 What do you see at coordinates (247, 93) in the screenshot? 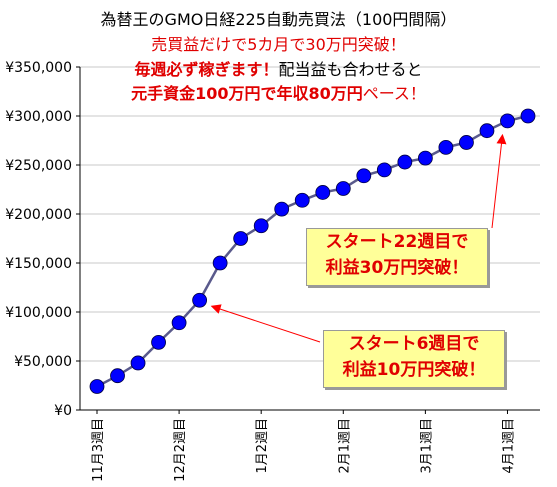
I see `tagline-2-emphasis: 元手資金100万円で年収80万円` at bounding box center [247, 93].